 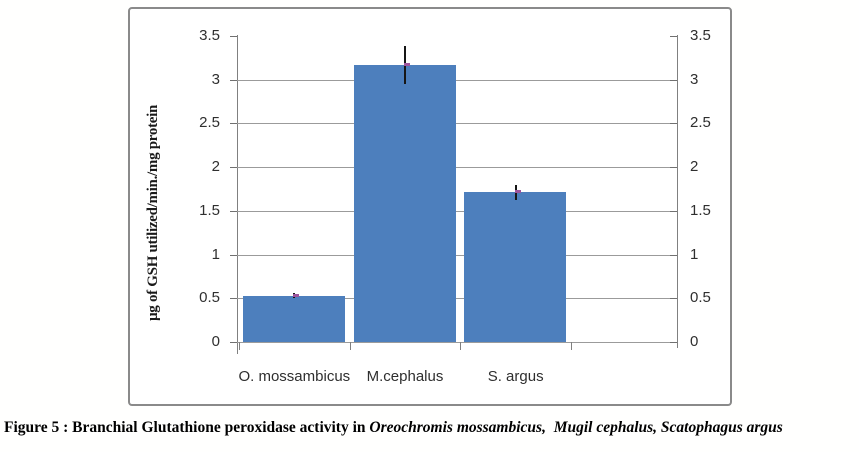 What do you see at coordinates (694, 167) in the screenshot?
I see `secondary-y-axis-tick-label: 2` at bounding box center [694, 167].